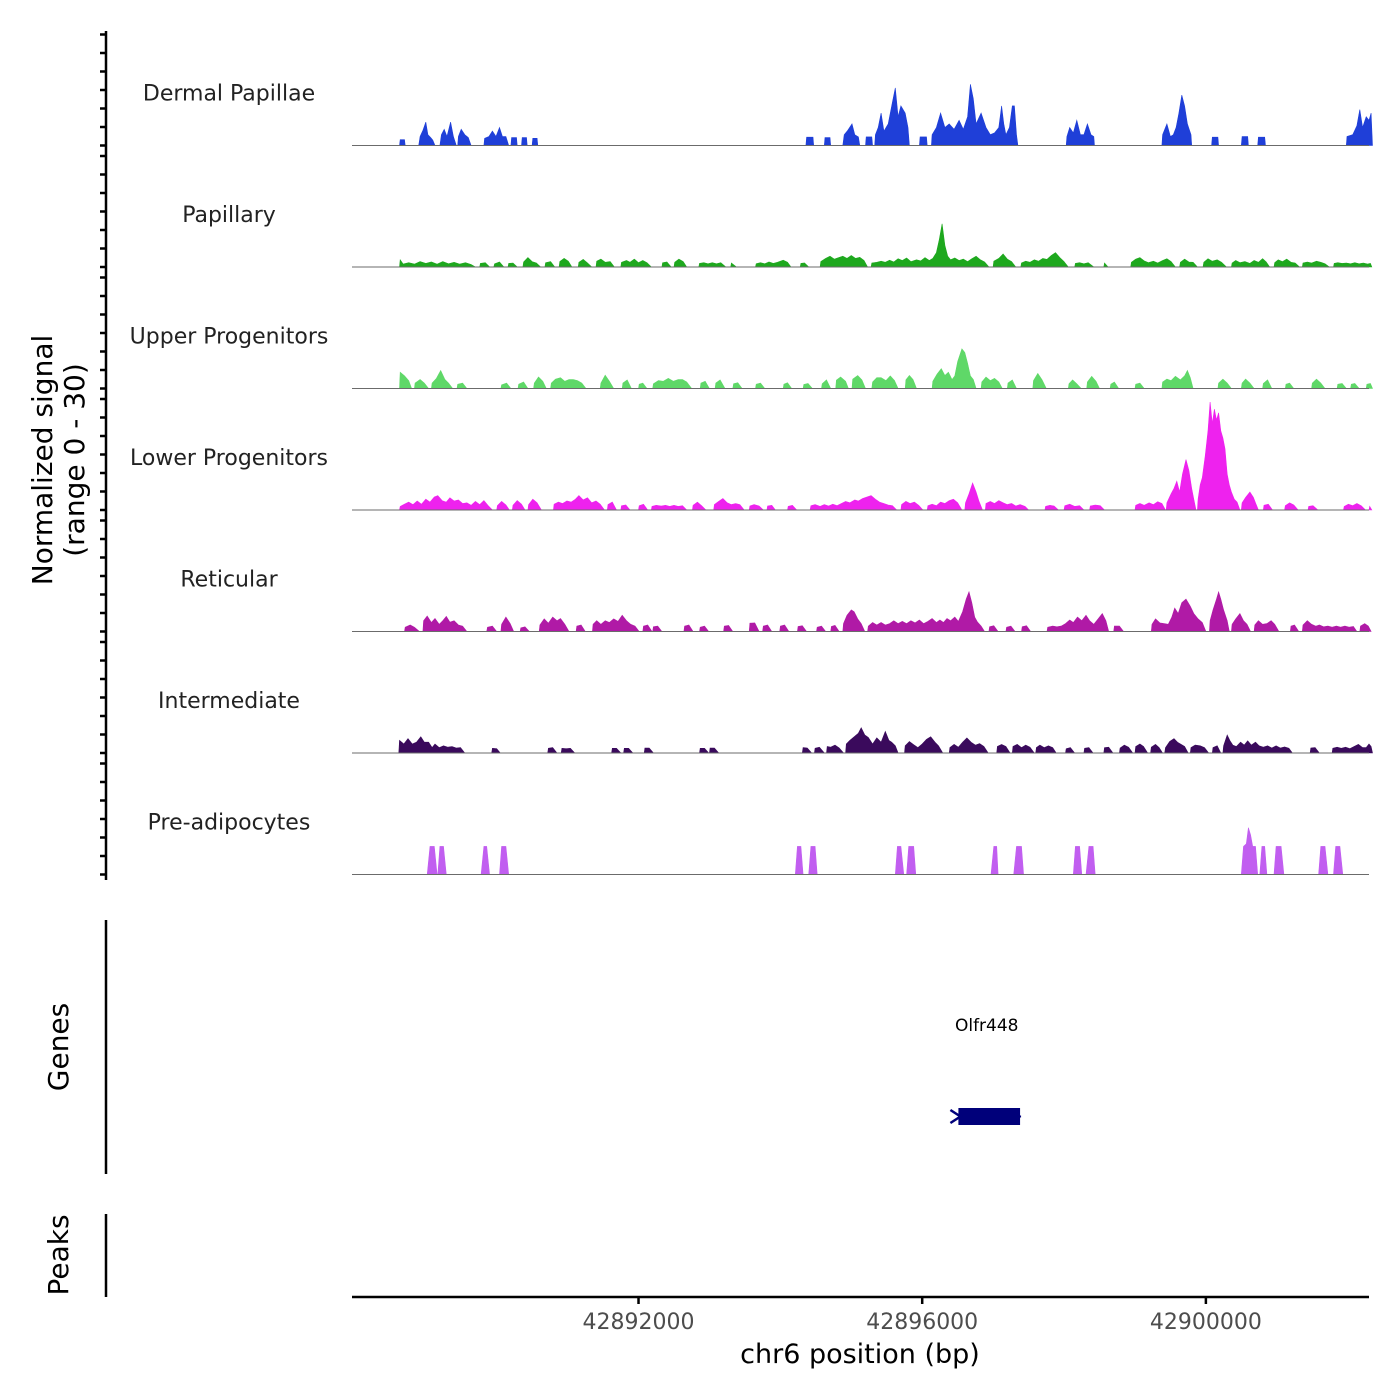  Describe the element at coordinates (860, 1354) in the screenshot. I see `x-axis-title: chr6 position (bp)` at that location.